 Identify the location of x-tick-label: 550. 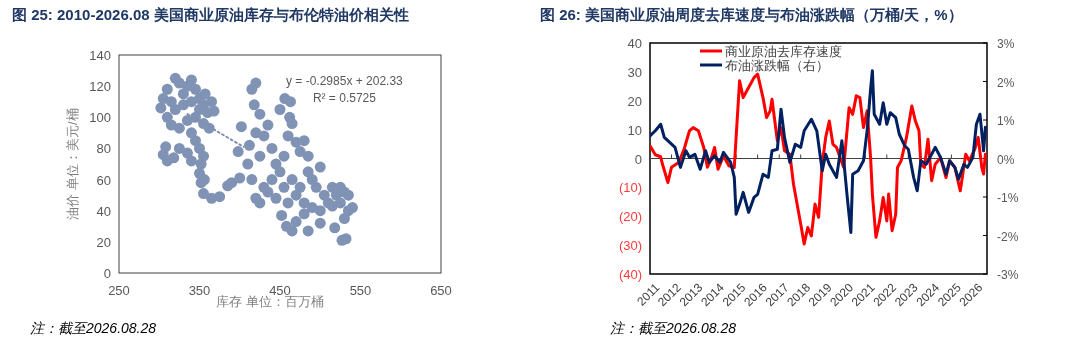
(360, 290).